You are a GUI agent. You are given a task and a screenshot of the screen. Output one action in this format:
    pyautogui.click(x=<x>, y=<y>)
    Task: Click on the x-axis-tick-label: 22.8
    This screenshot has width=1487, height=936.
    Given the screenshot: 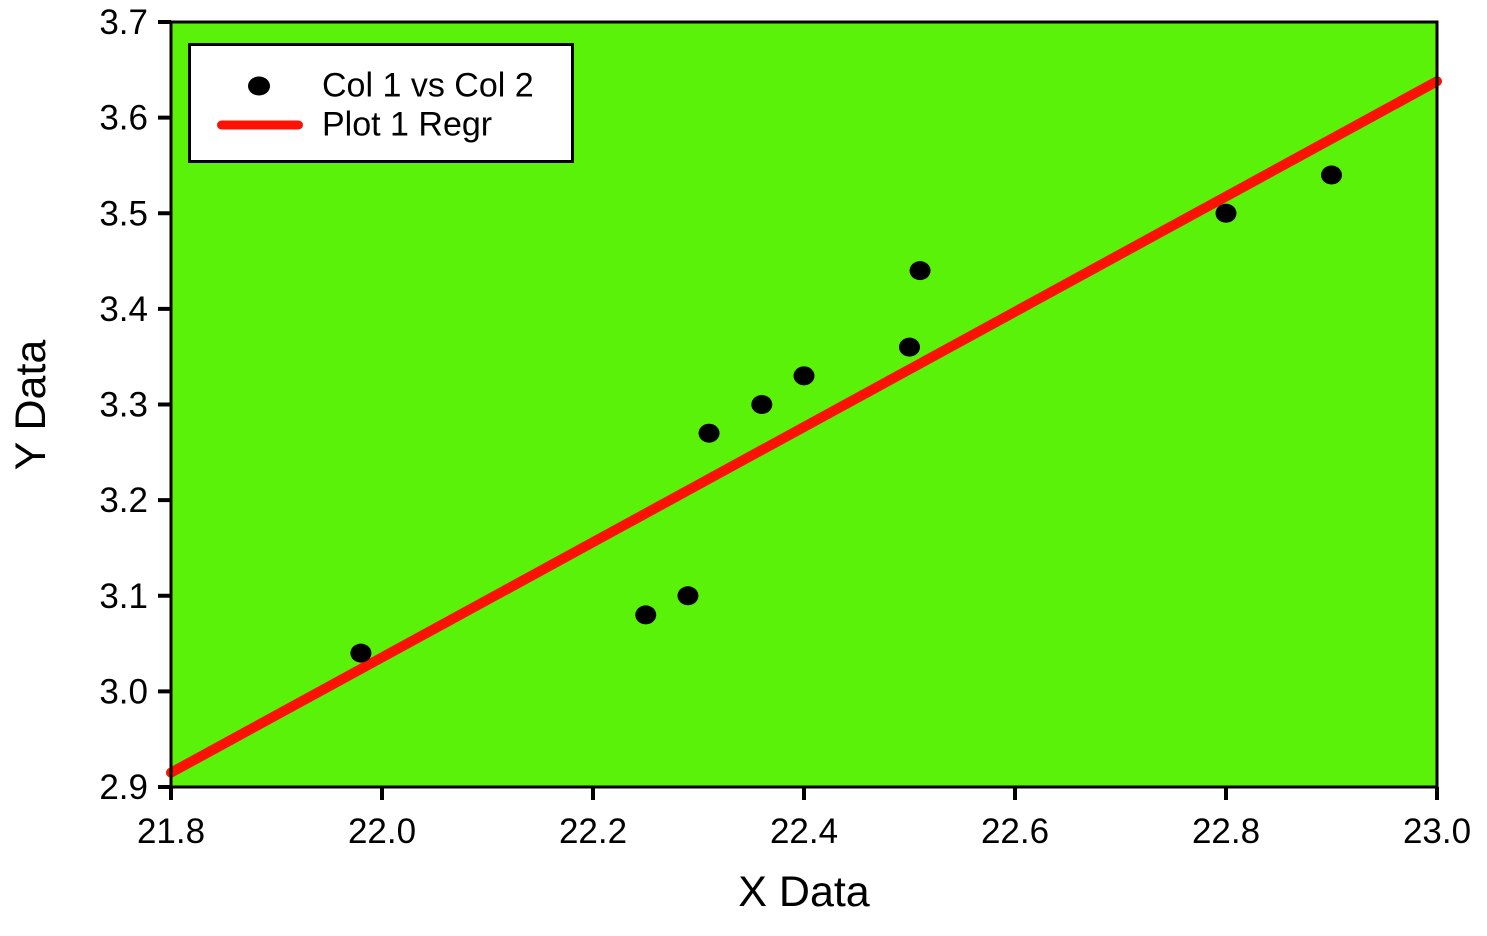 What is the action you would take?
    pyautogui.click(x=1226, y=831)
    